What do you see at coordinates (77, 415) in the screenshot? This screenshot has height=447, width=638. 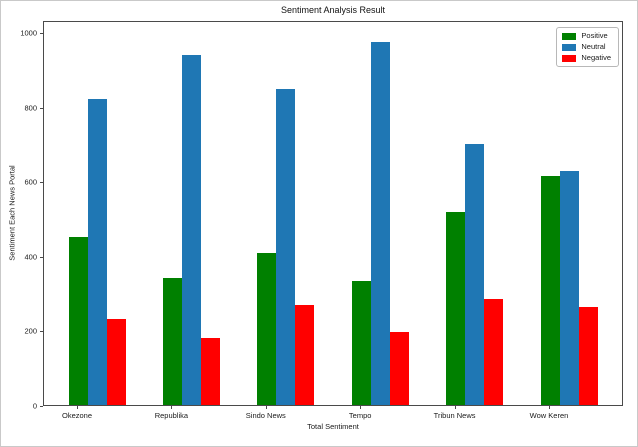 I see `x-tick-label: Okezone` at bounding box center [77, 415].